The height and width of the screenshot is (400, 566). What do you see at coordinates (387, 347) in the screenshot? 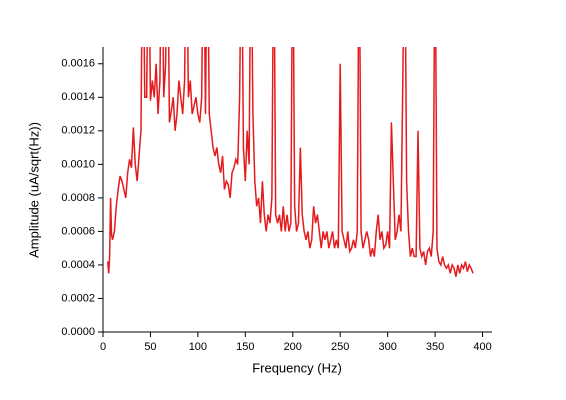
I see `x-tick-label: 300` at bounding box center [387, 347].